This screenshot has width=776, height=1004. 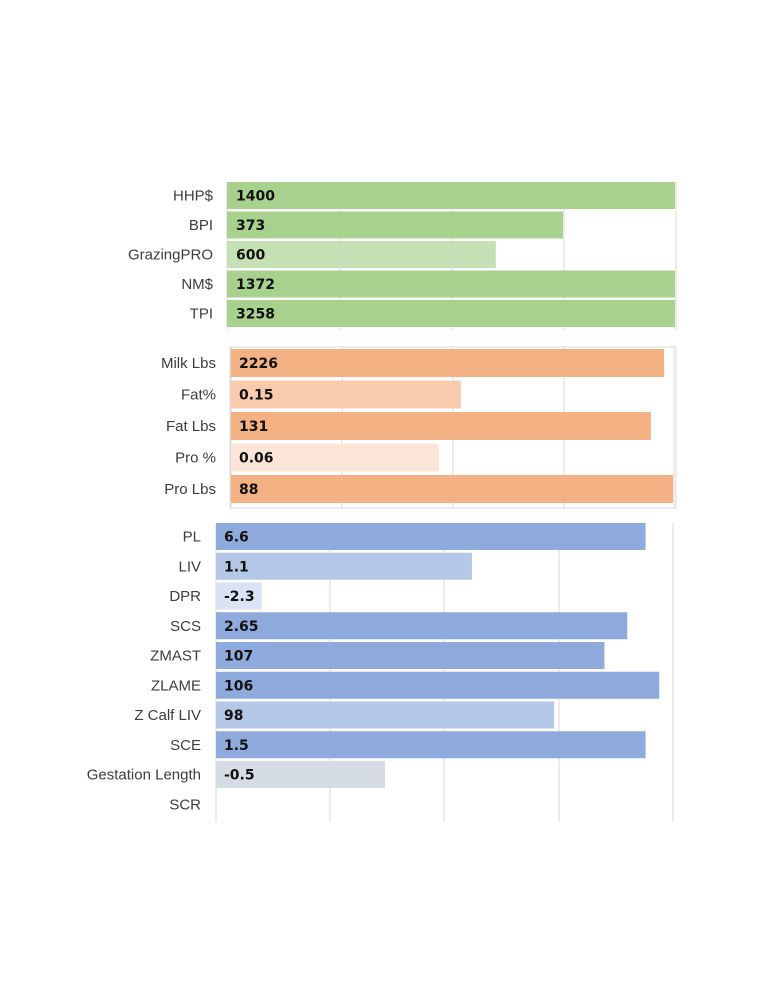 What do you see at coordinates (255, 197) in the screenshot?
I see `value-label: 1400` at bounding box center [255, 197].